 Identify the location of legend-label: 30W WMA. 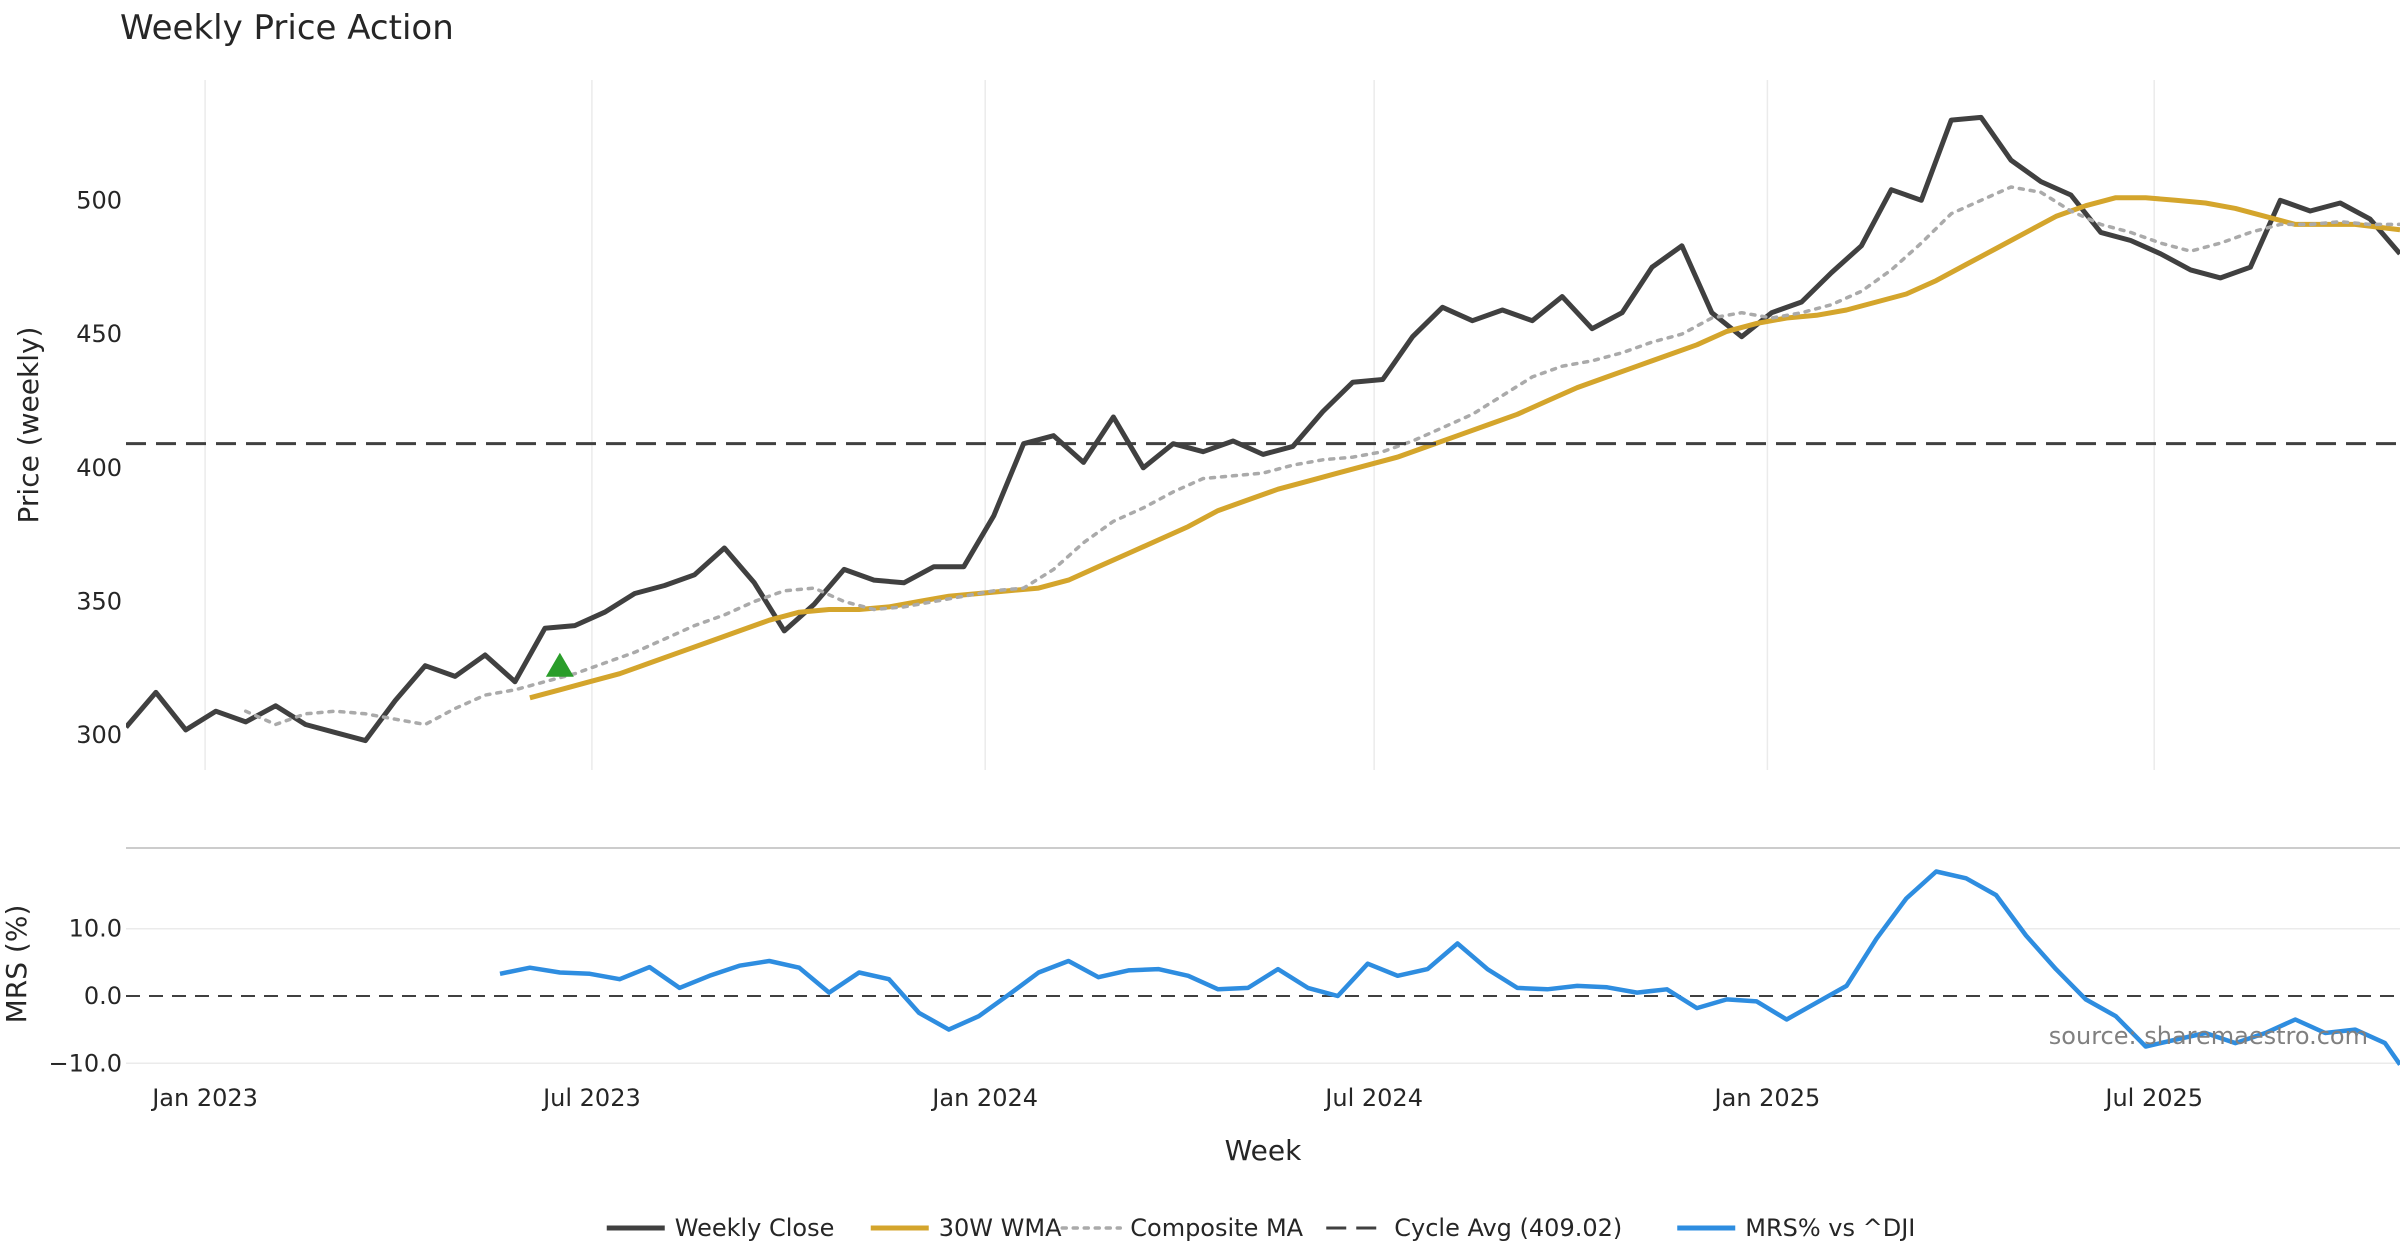
(1000, 1228).